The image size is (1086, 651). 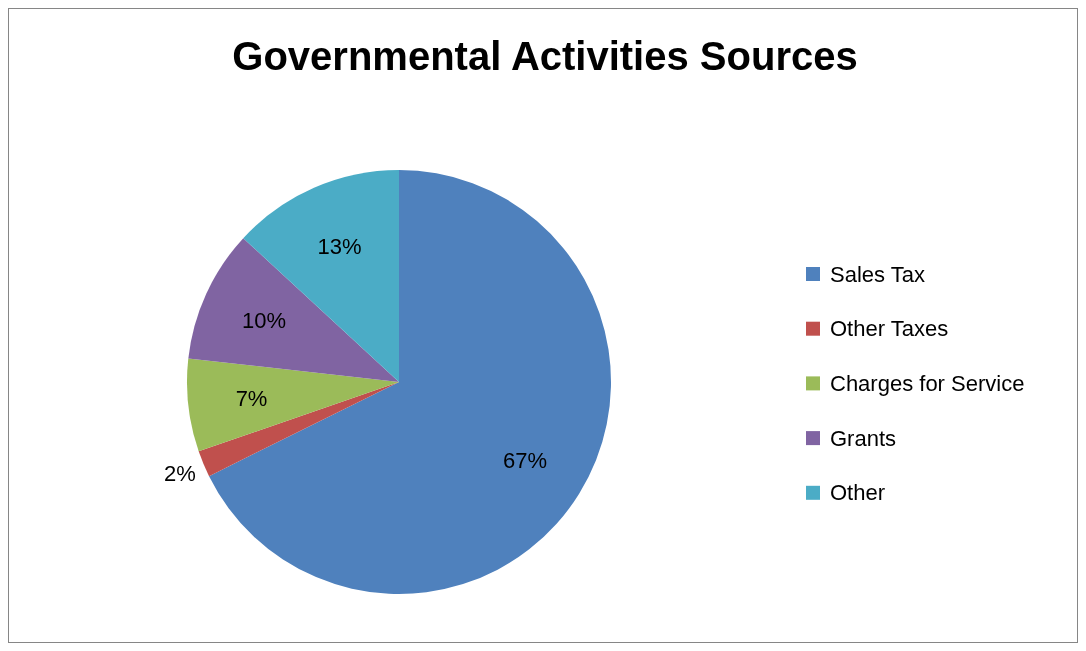 What do you see at coordinates (877, 274) in the screenshot?
I see `legend-label: Sales Tax` at bounding box center [877, 274].